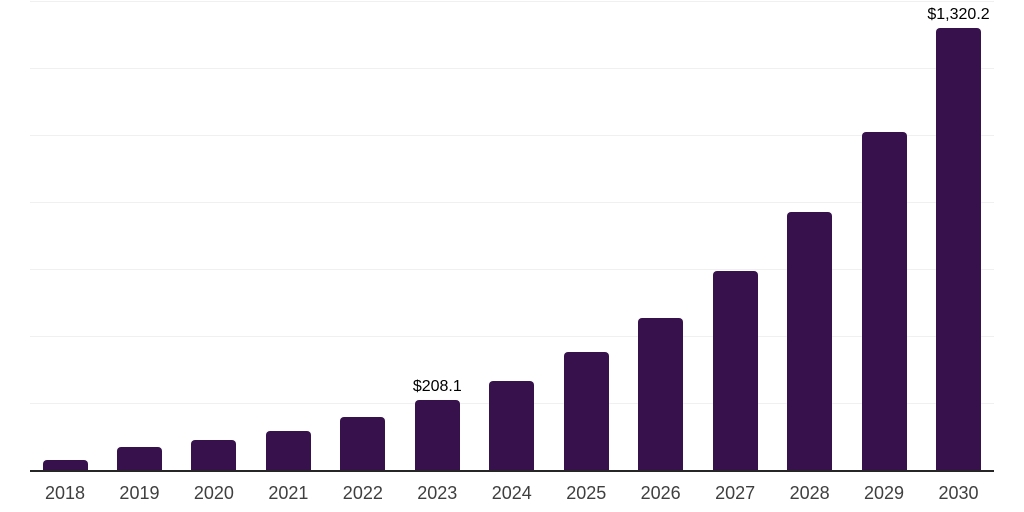 The height and width of the screenshot is (512, 1024). I want to click on bar-2023, so click(437, 435).